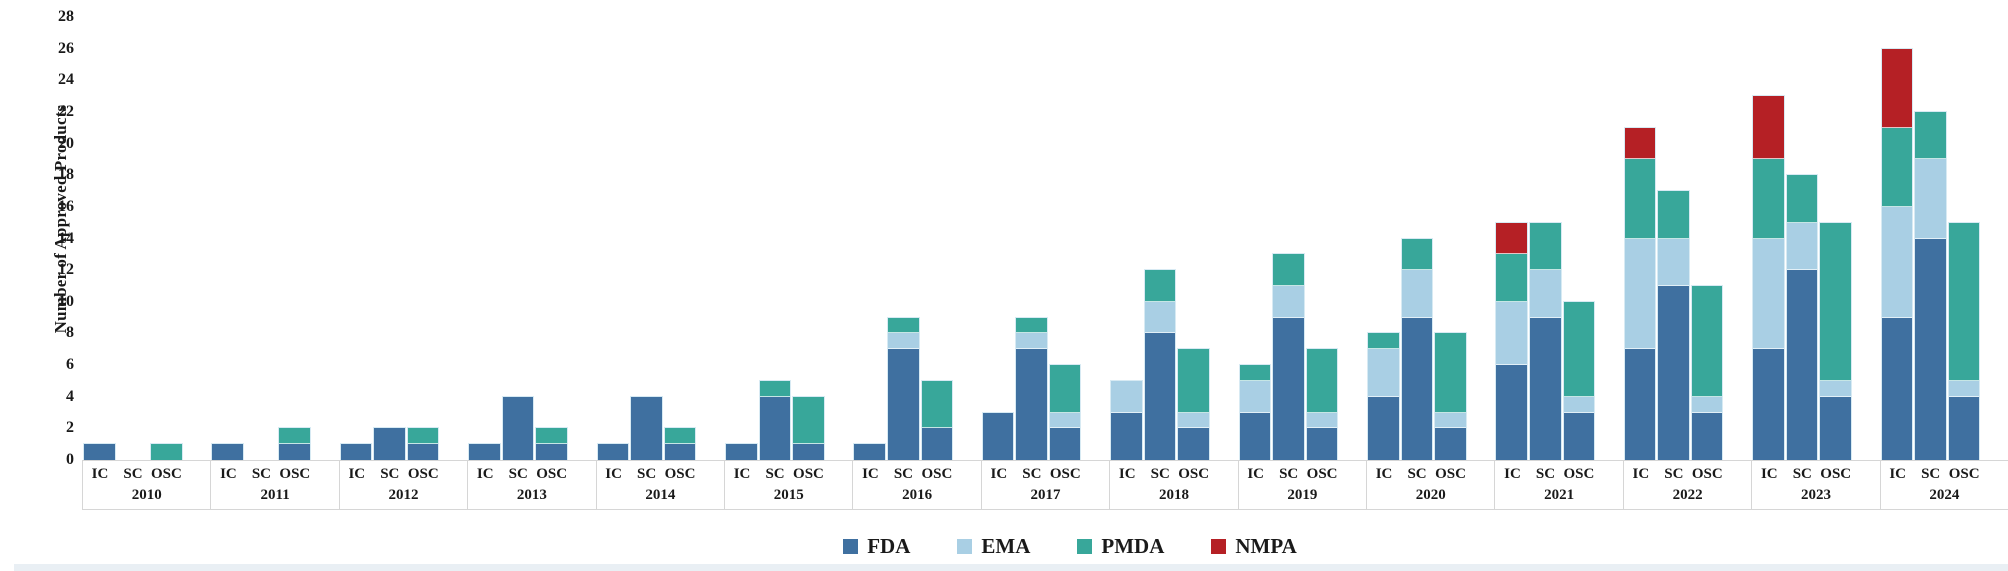 This screenshot has width=2008, height=571. What do you see at coordinates (1673, 325) in the screenshot?
I see `bar-2022-sc` at bounding box center [1673, 325].